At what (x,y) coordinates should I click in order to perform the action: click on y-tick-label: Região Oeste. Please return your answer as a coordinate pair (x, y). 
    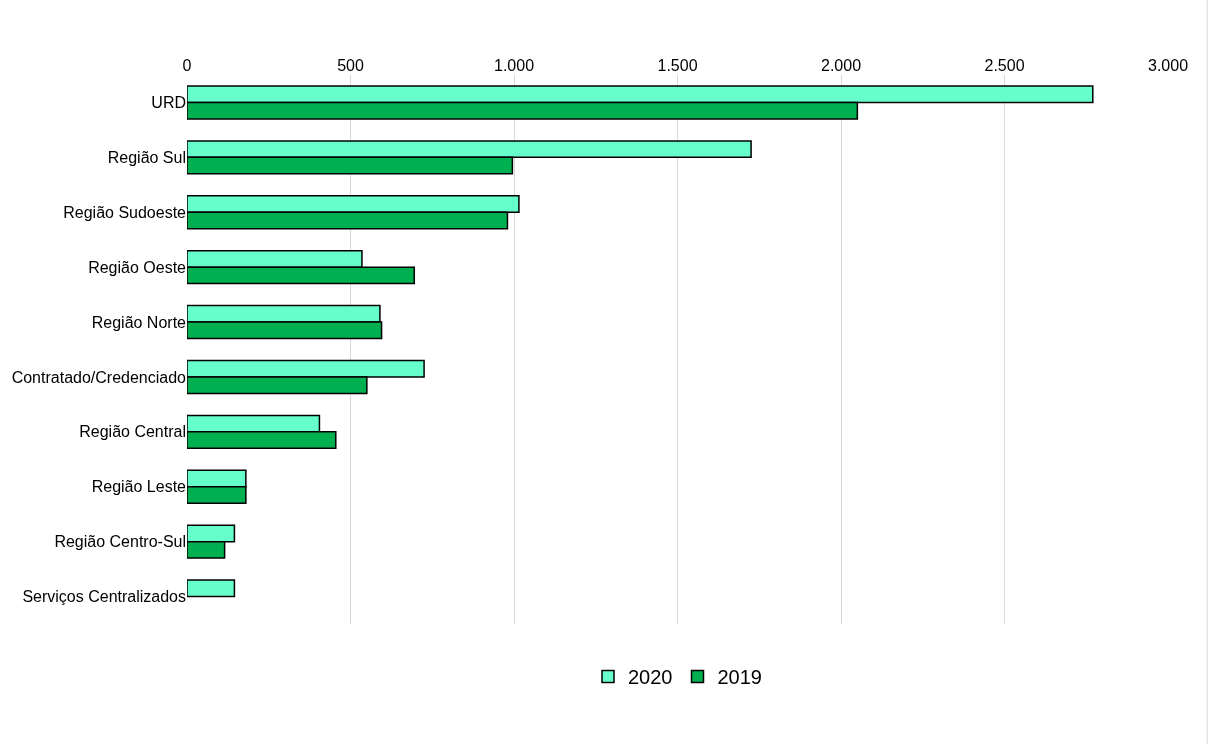
    Looking at the image, I should click on (137, 267).